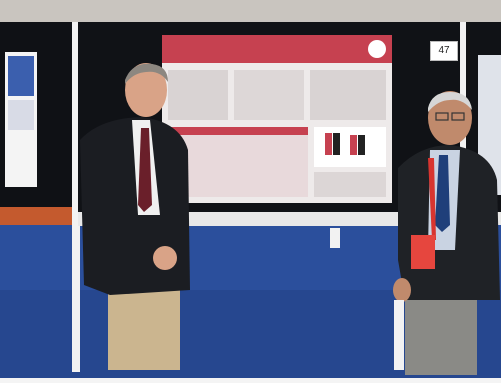  What do you see at coordinates (250, 11) in the screenshot?
I see `ceiling-strip` at bounding box center [250, 11].